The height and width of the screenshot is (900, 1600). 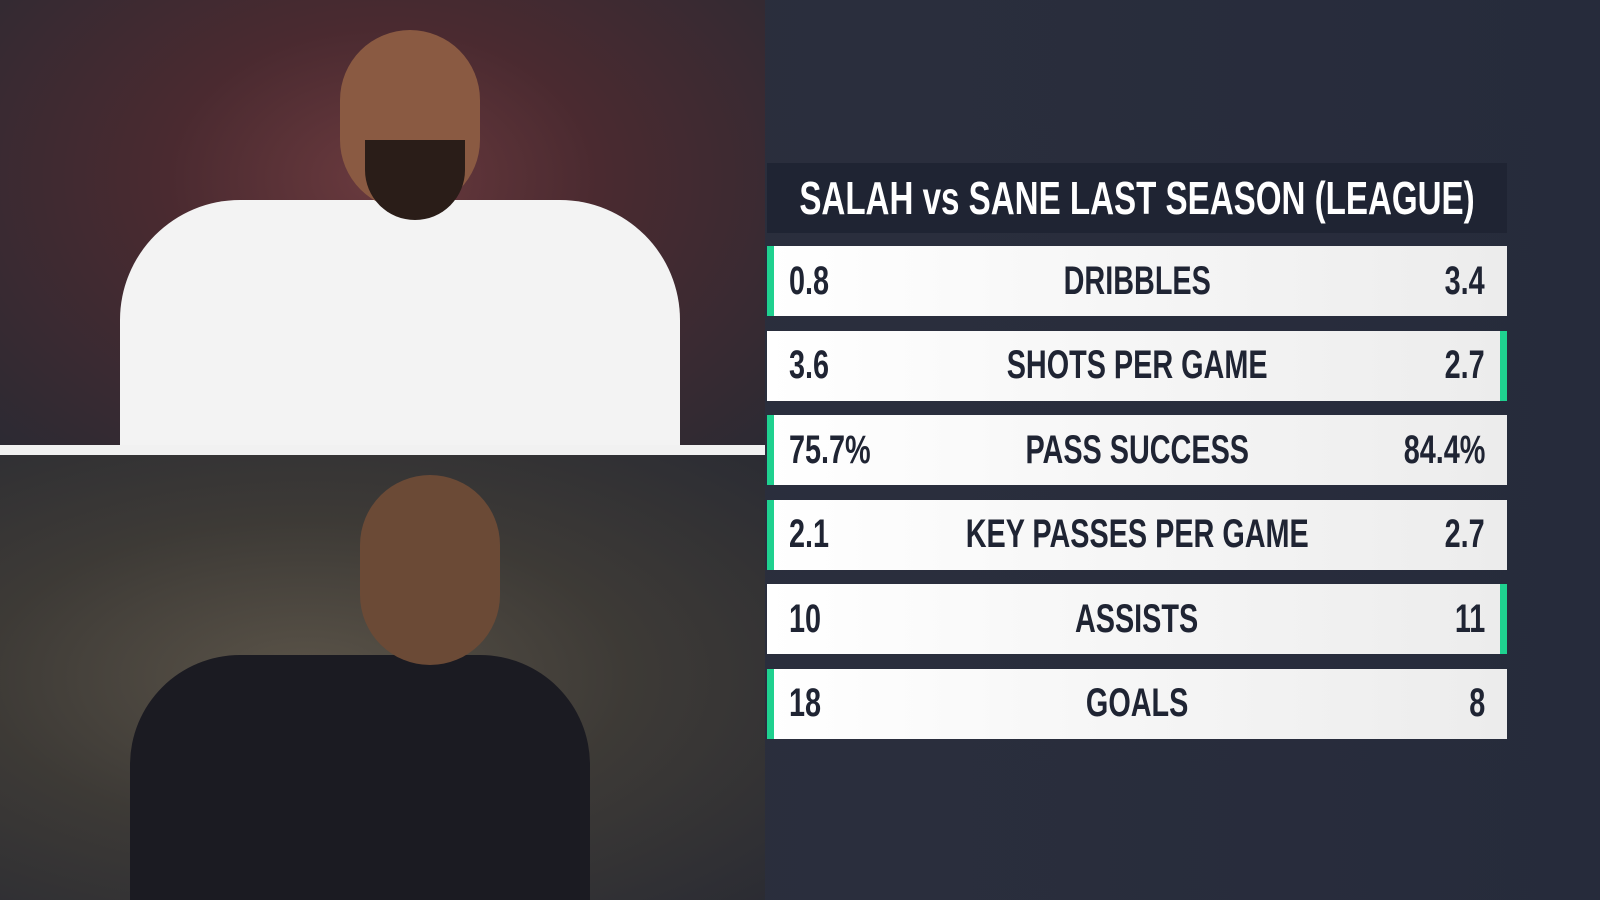 I want to click on head, so click(x=430, y=570).